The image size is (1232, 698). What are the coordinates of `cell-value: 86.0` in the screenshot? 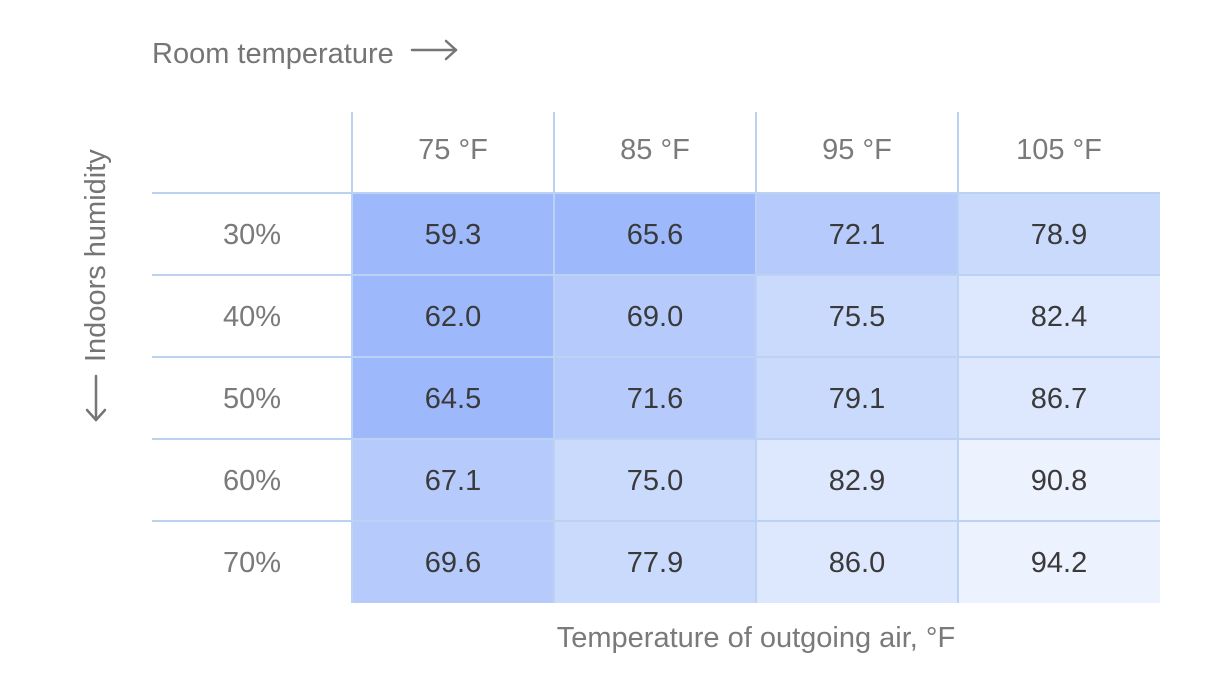 It's located at (857, 563).